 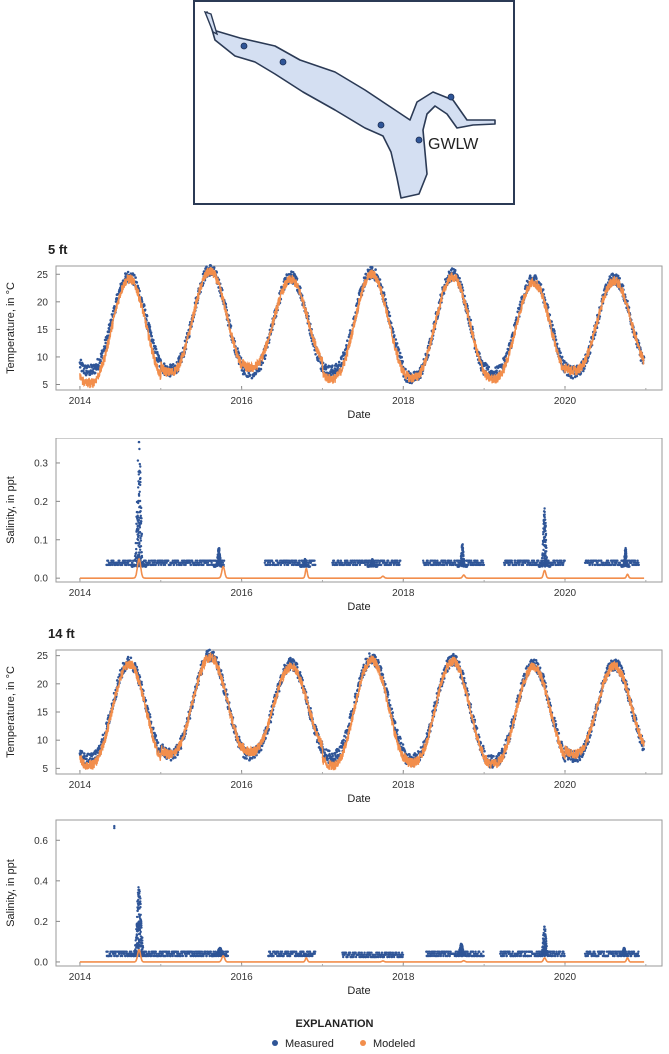 What do you see at coordinates (362, 327) in the screenshot?
I see `series-modeled-line` at bounding box center [362, 327].